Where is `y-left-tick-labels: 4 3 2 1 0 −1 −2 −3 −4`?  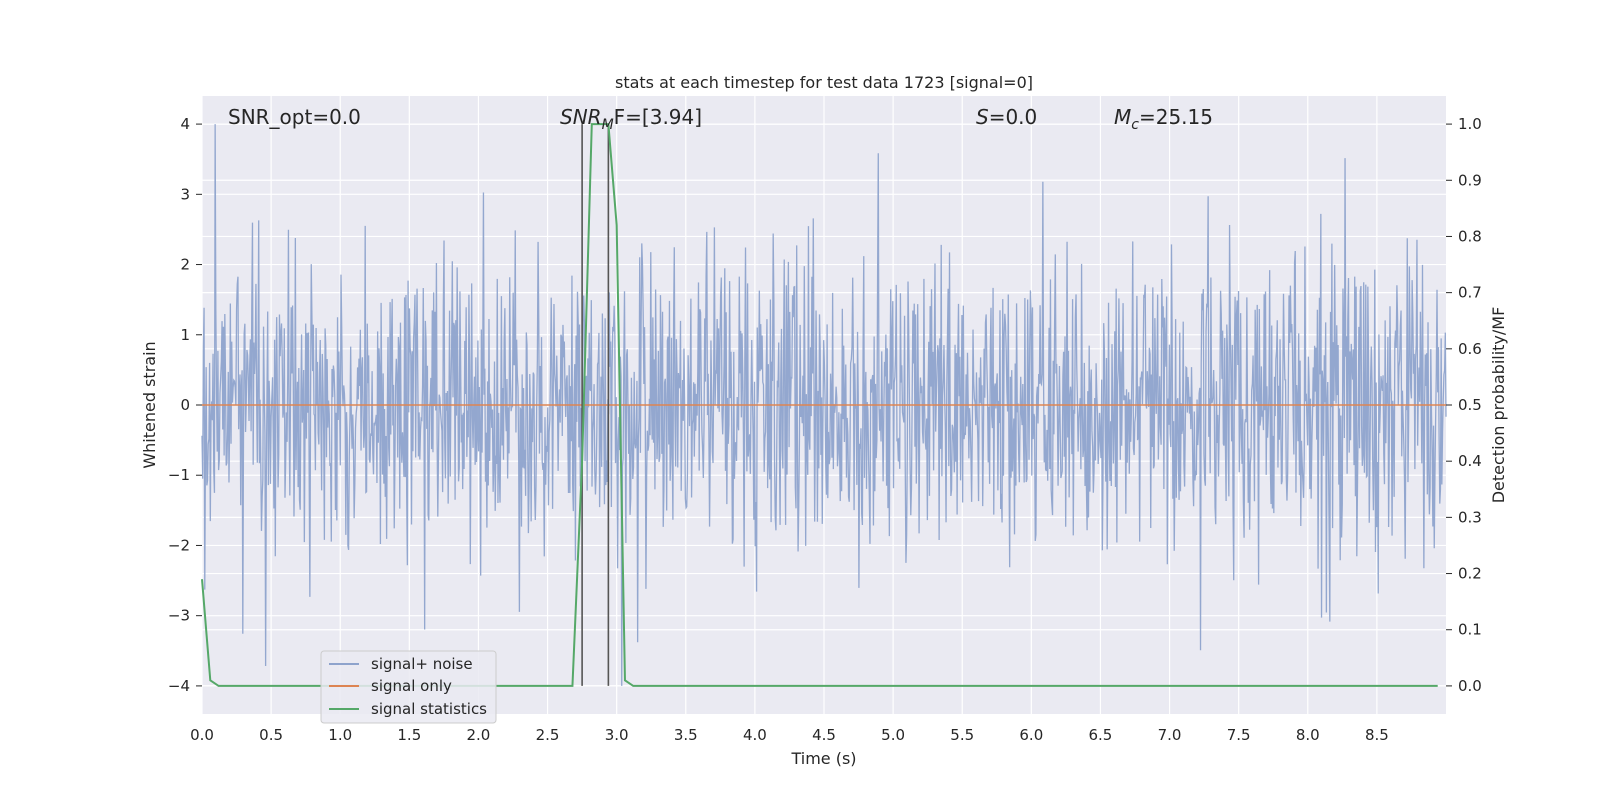 y-left-tick-labels: 4 3 2 1 0 −1 −2 −3 −4 is located at coordinates (185, 405).